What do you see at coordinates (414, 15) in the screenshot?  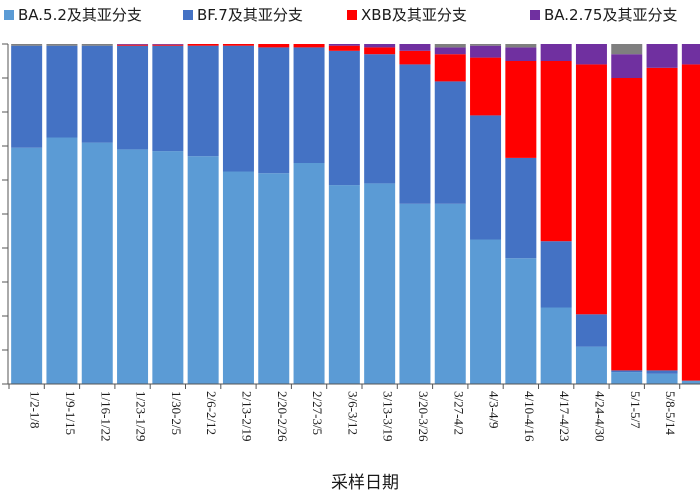 I see `legend-label: XBB及其亚分支` at bounding box center [414, 15].